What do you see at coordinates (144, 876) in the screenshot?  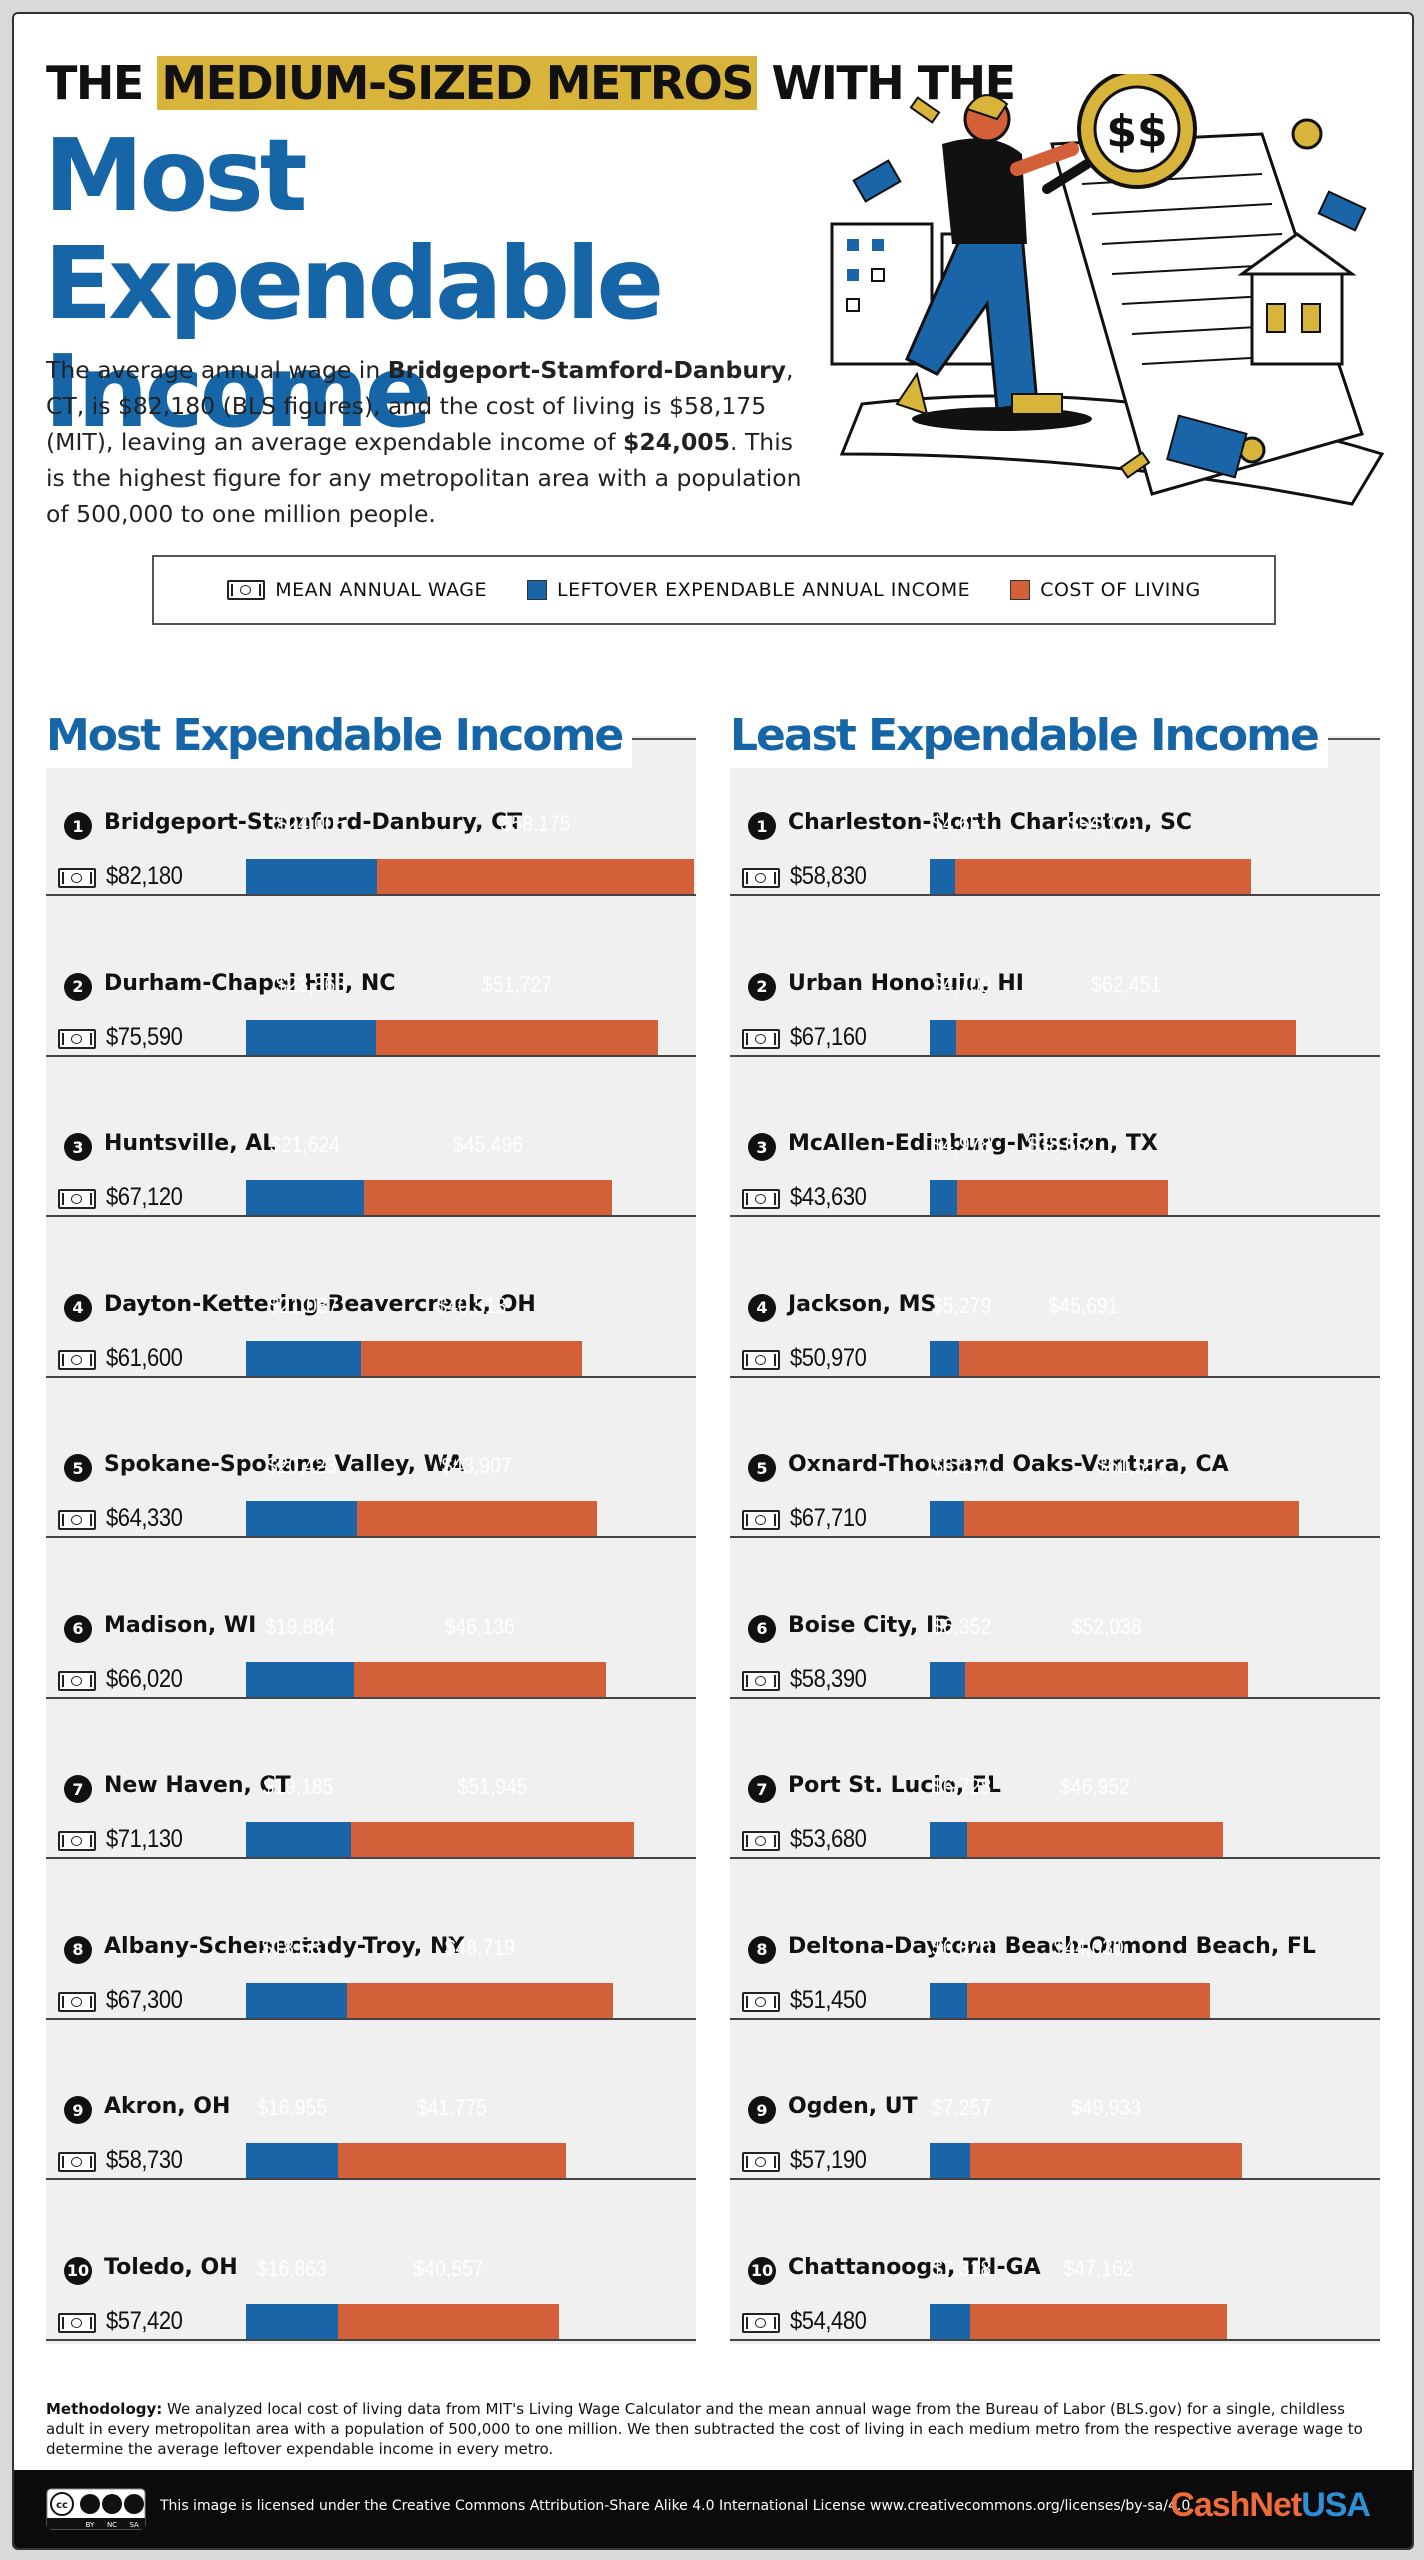 I see `wage-label: $82,180` at bounding box center [144, 876].